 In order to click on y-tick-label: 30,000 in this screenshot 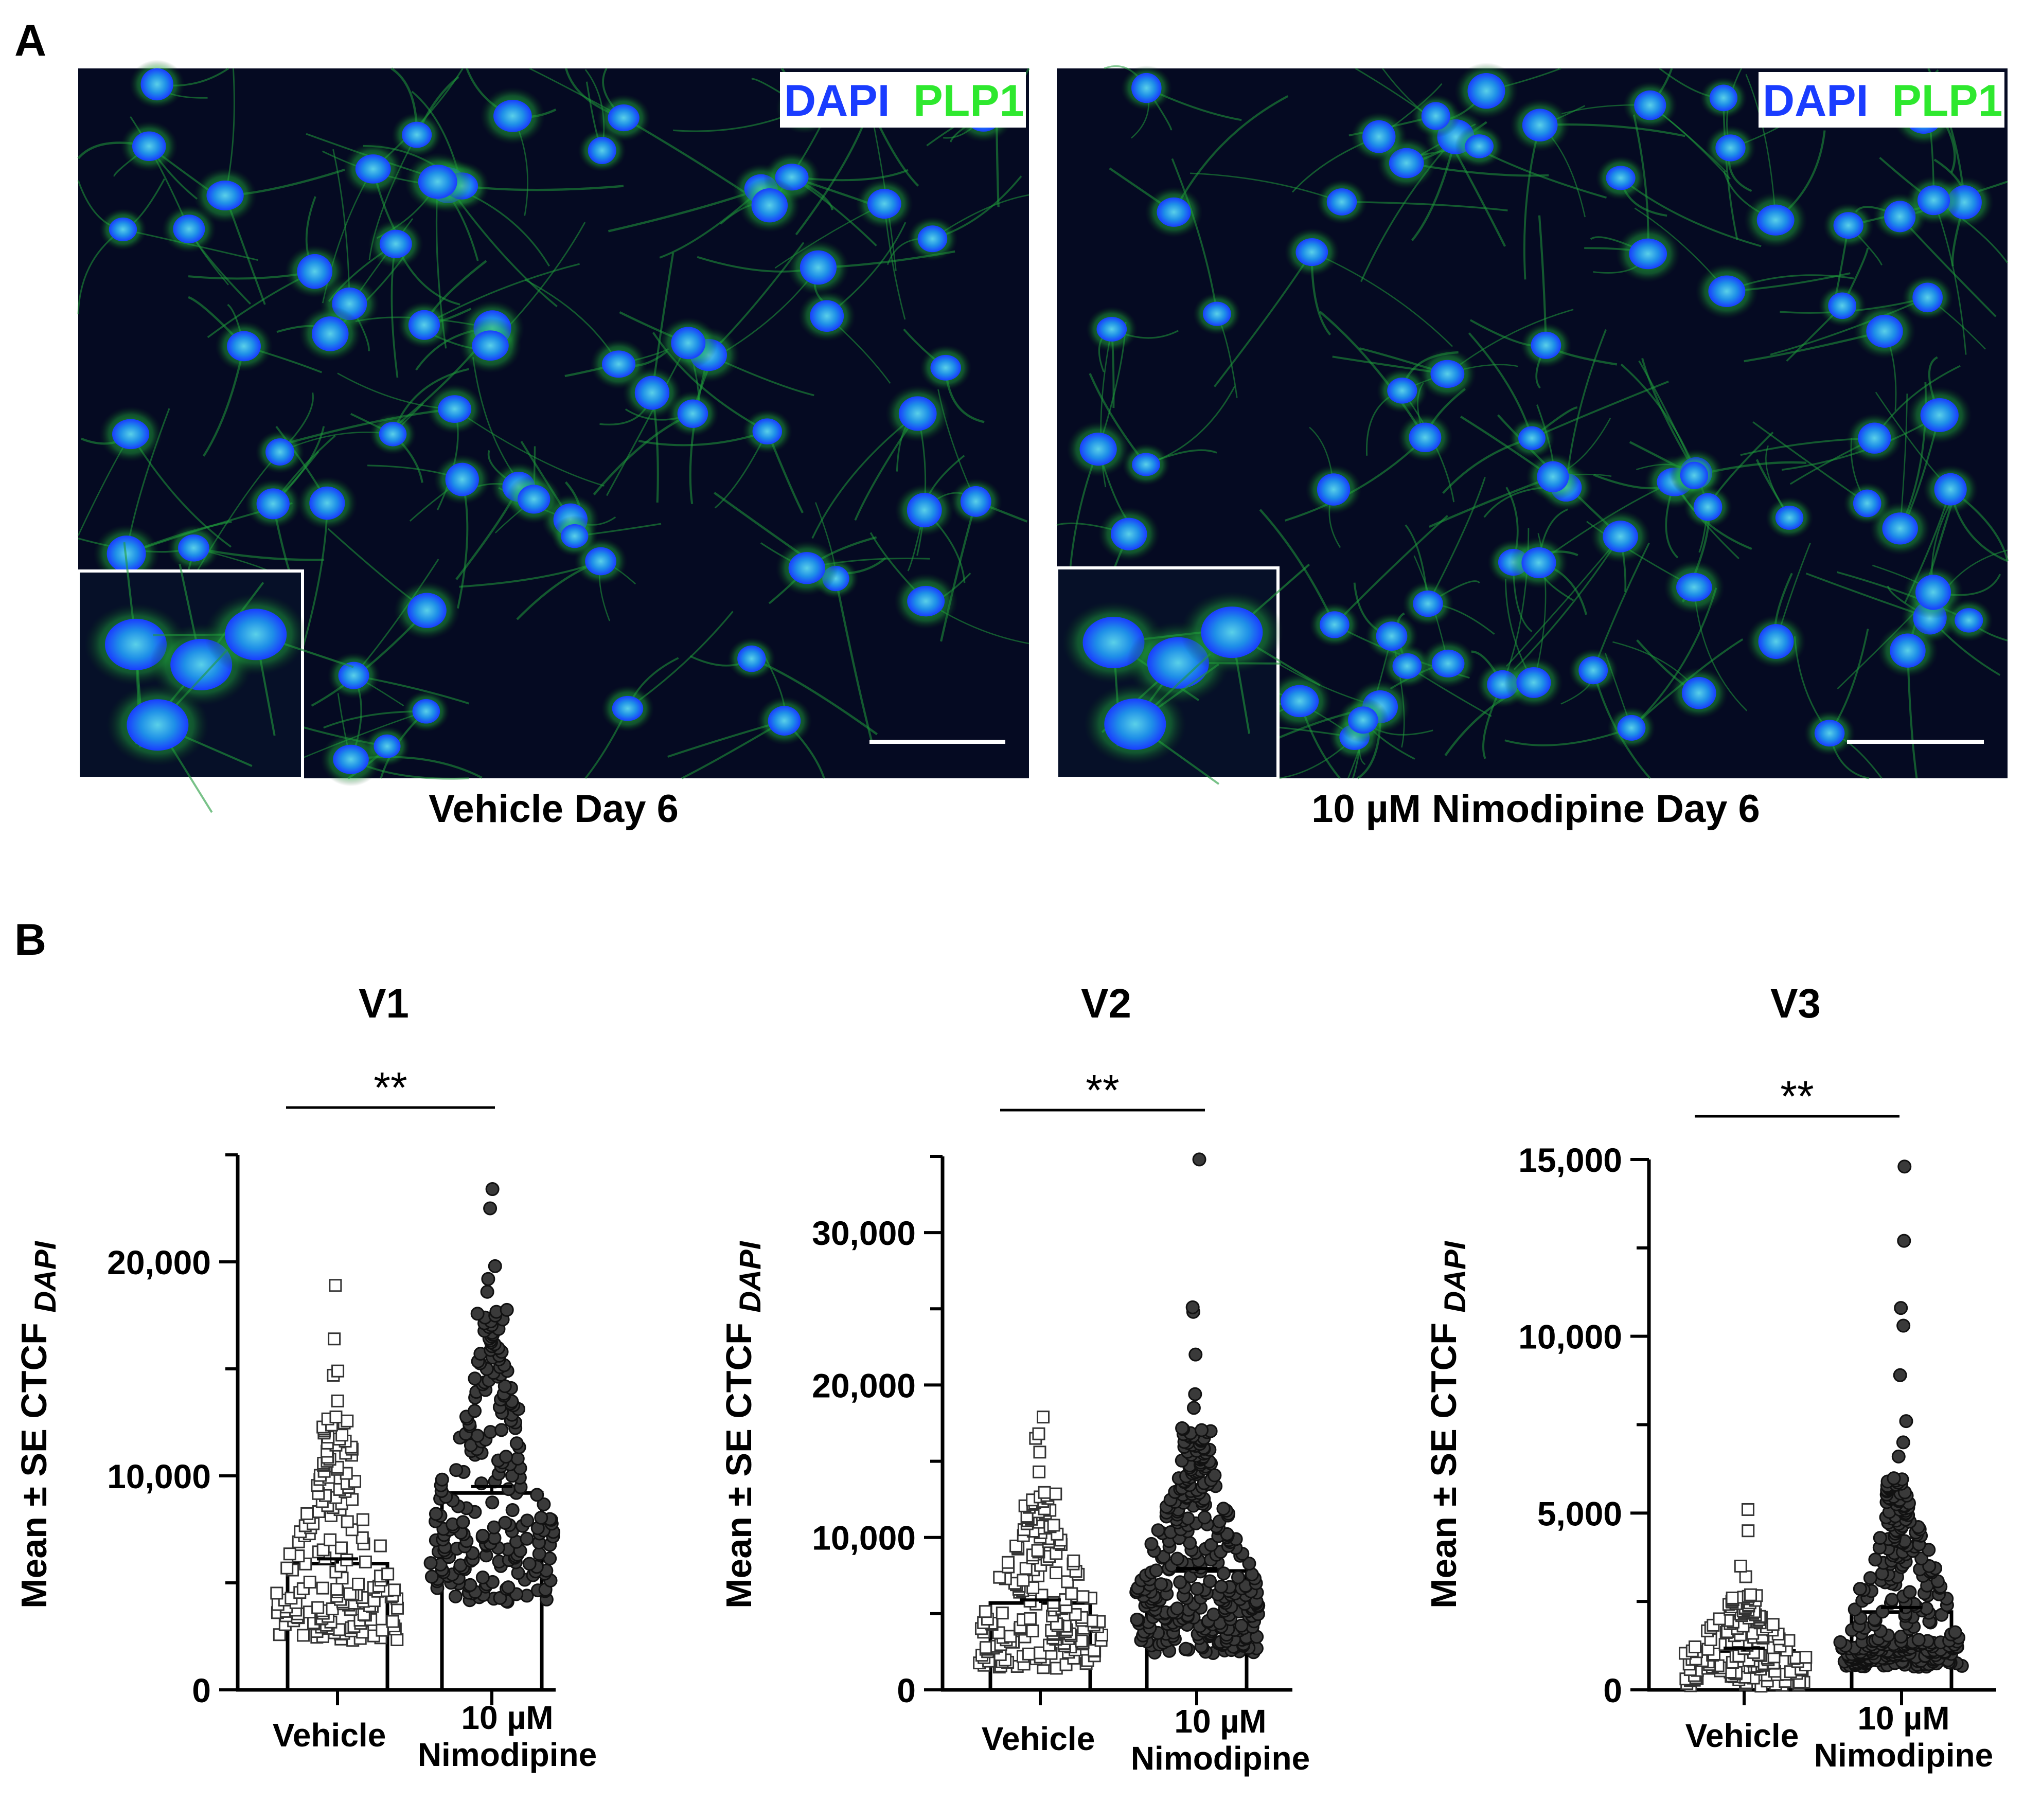, I will do `click(864, 1233)`.